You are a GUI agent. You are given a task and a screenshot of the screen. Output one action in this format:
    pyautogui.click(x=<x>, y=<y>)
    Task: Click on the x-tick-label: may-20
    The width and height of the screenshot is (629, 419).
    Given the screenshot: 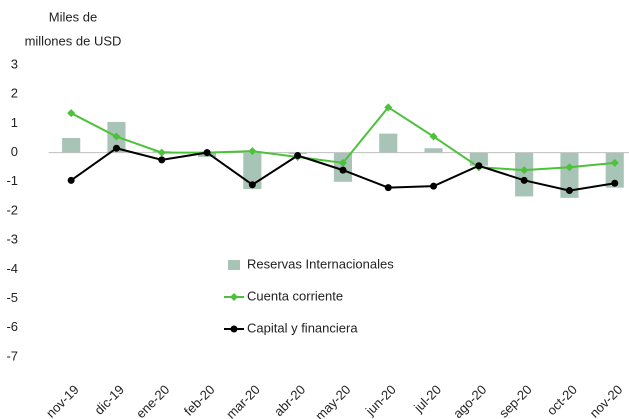 What is the action you would take?
    pyautogui.click(x=332, y=400)
    